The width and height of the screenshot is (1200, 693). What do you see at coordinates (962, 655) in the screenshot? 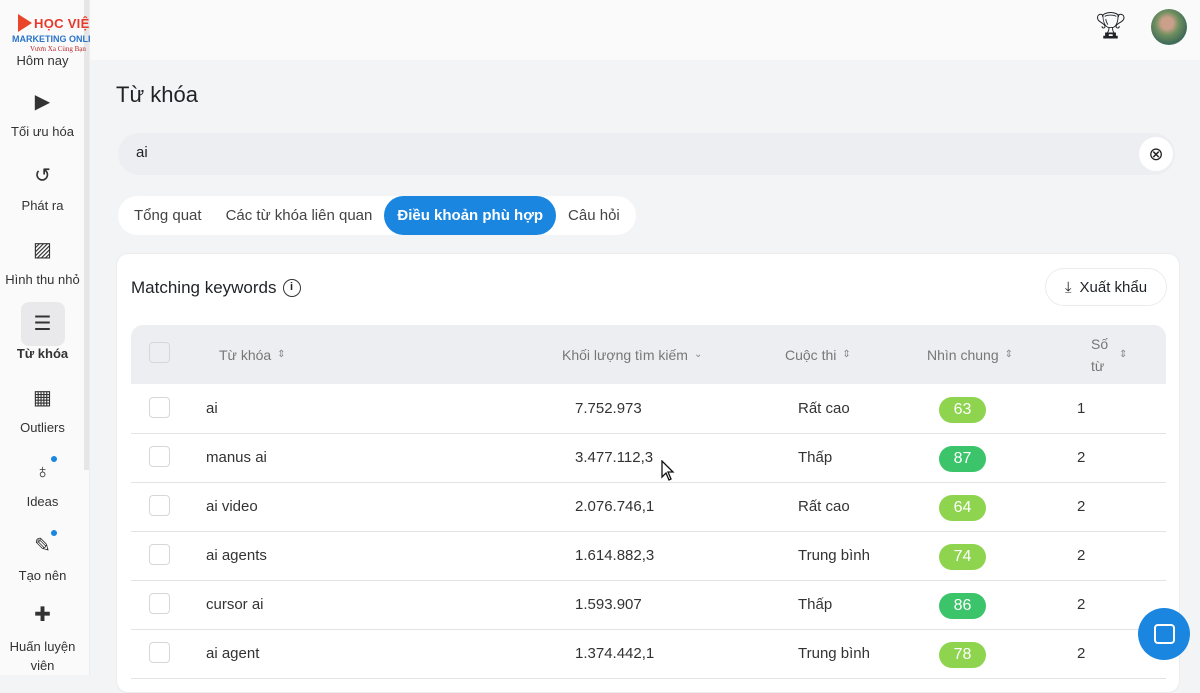
I see `overall-score-badge: 78` at bounding box center [962, 655].